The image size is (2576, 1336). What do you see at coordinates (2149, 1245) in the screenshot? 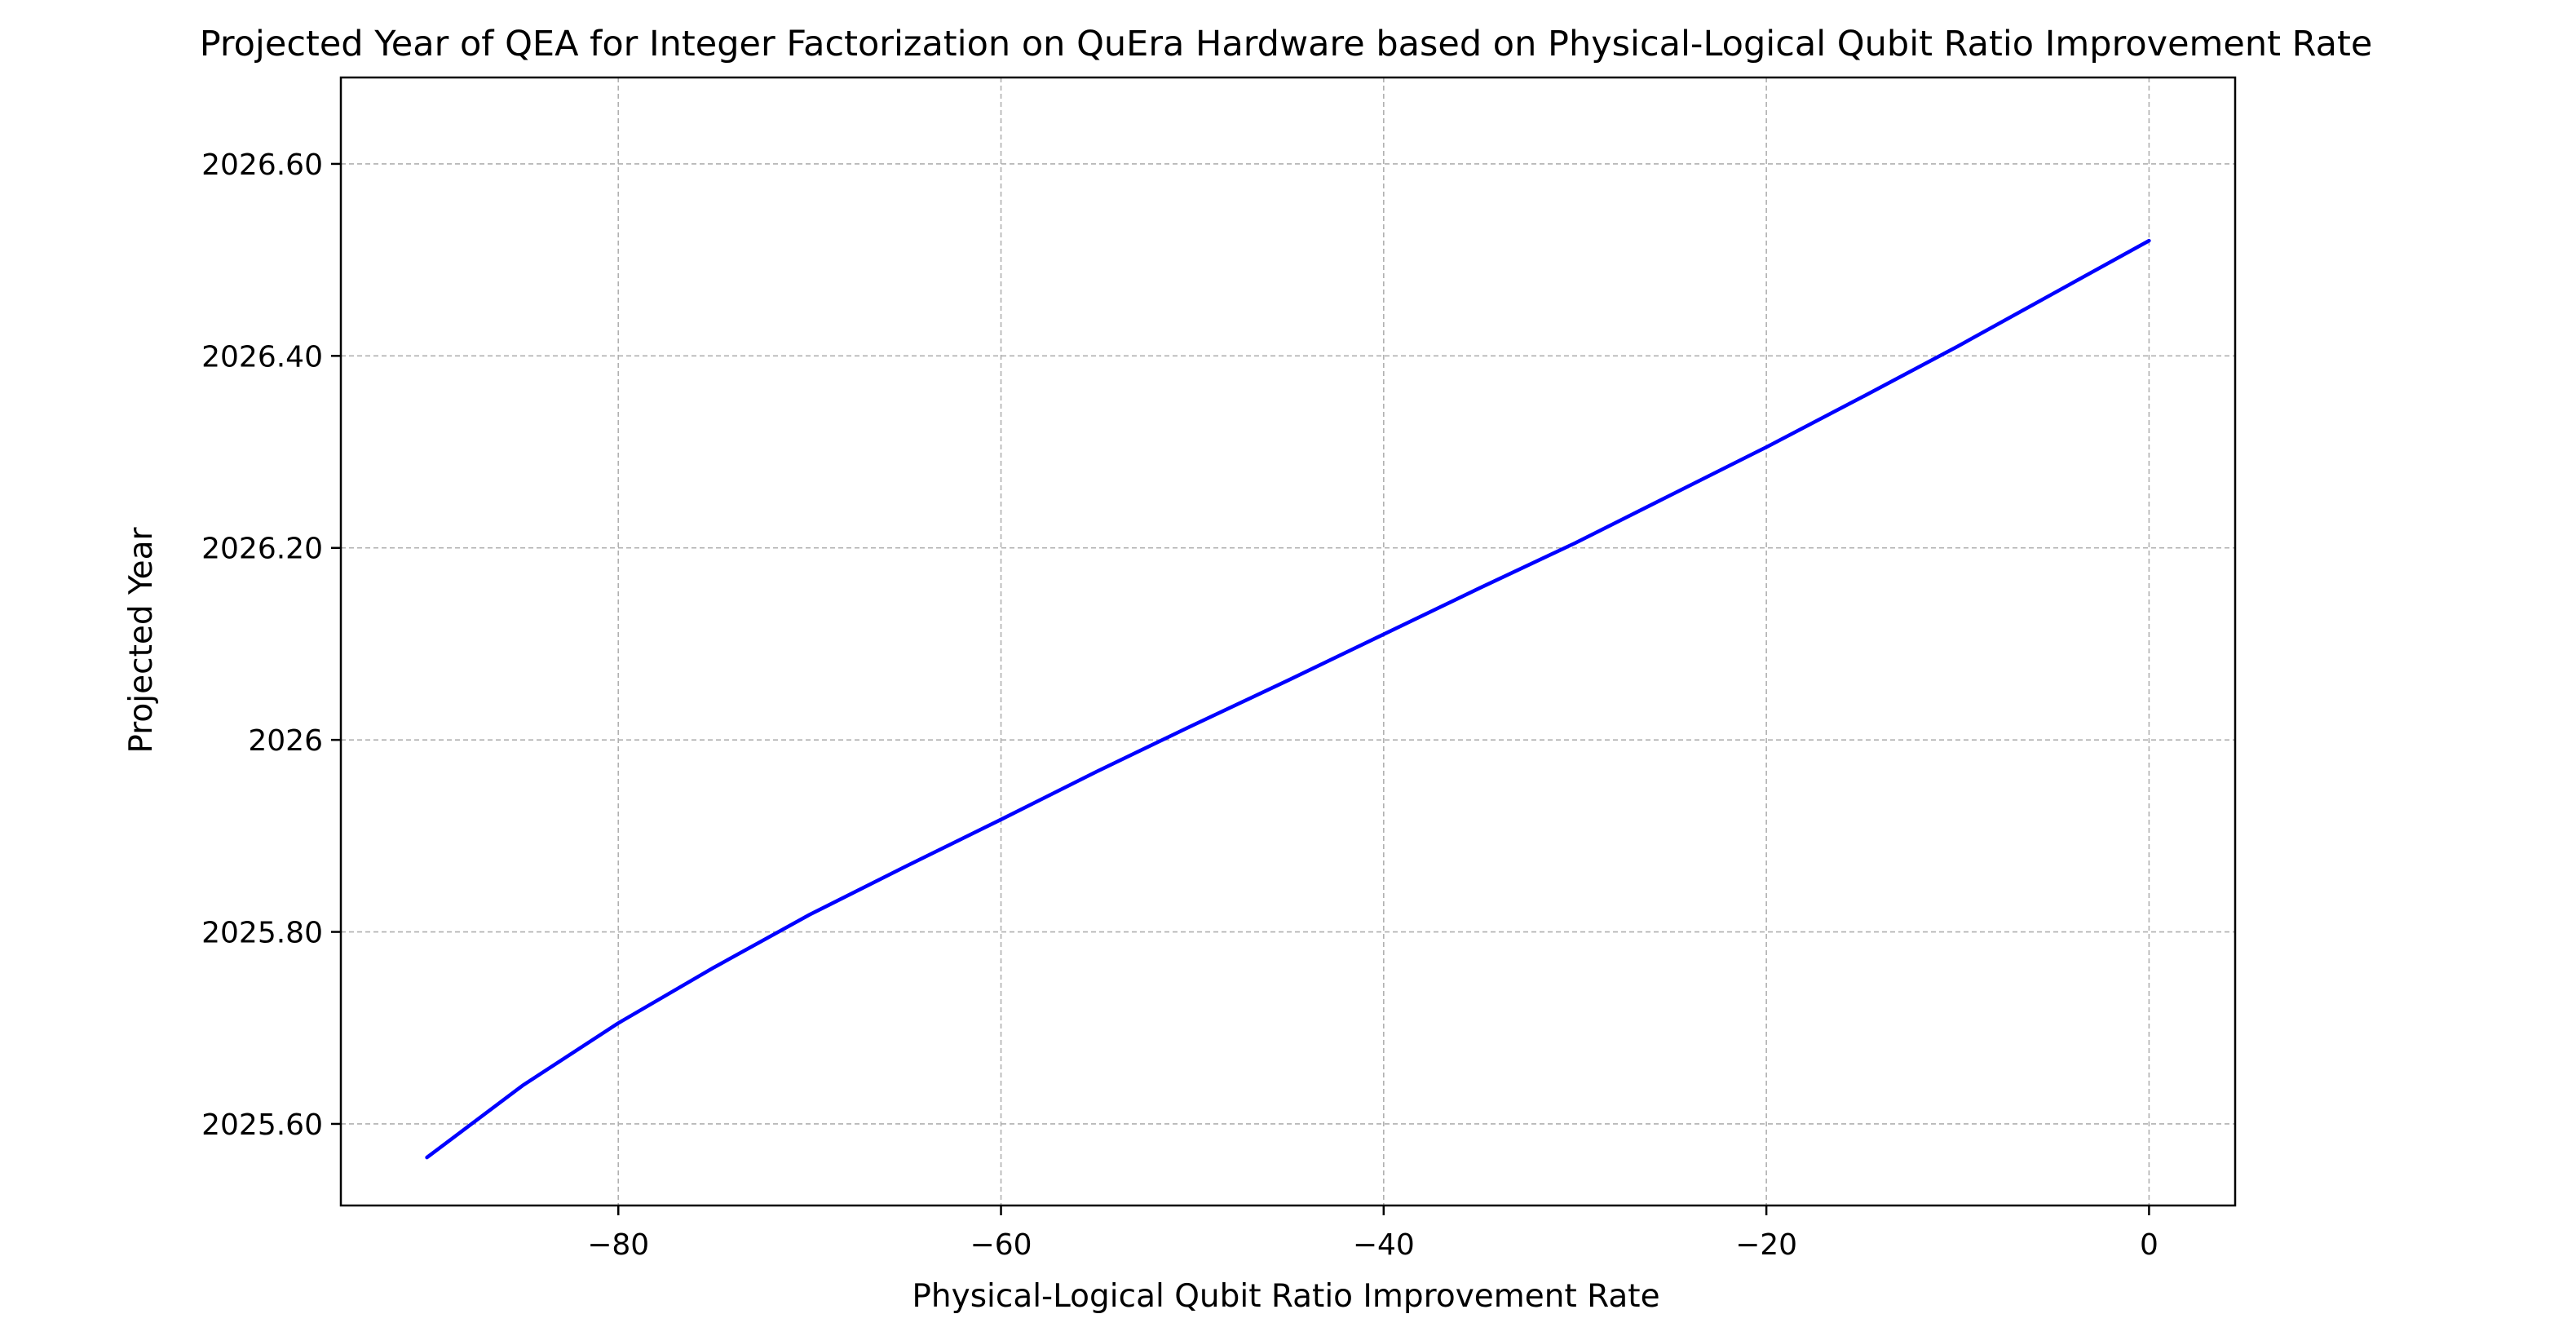
I see `x-tick-label: 0` at bounding box center [2149, 1245].